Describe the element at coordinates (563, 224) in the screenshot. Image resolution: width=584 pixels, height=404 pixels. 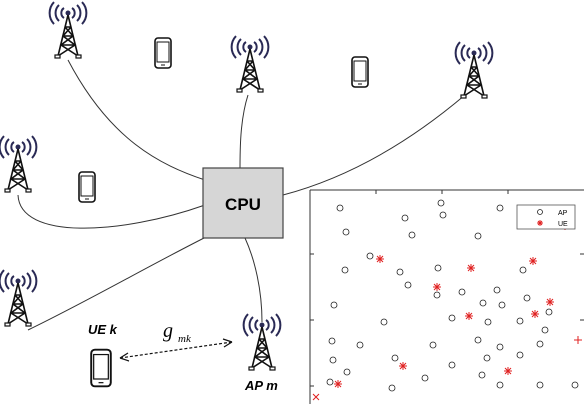
I see `legend-label: UE` at that location.